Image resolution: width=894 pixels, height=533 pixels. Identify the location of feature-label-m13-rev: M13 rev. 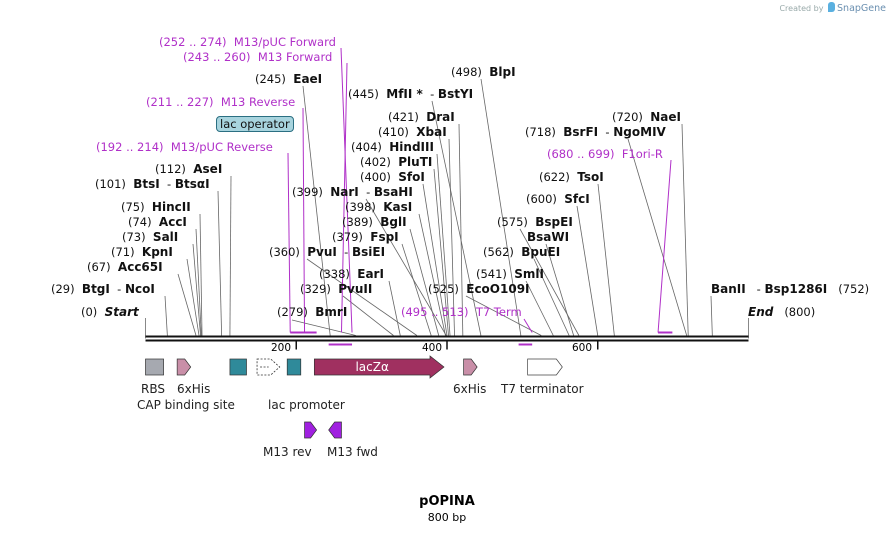
(287, 452).